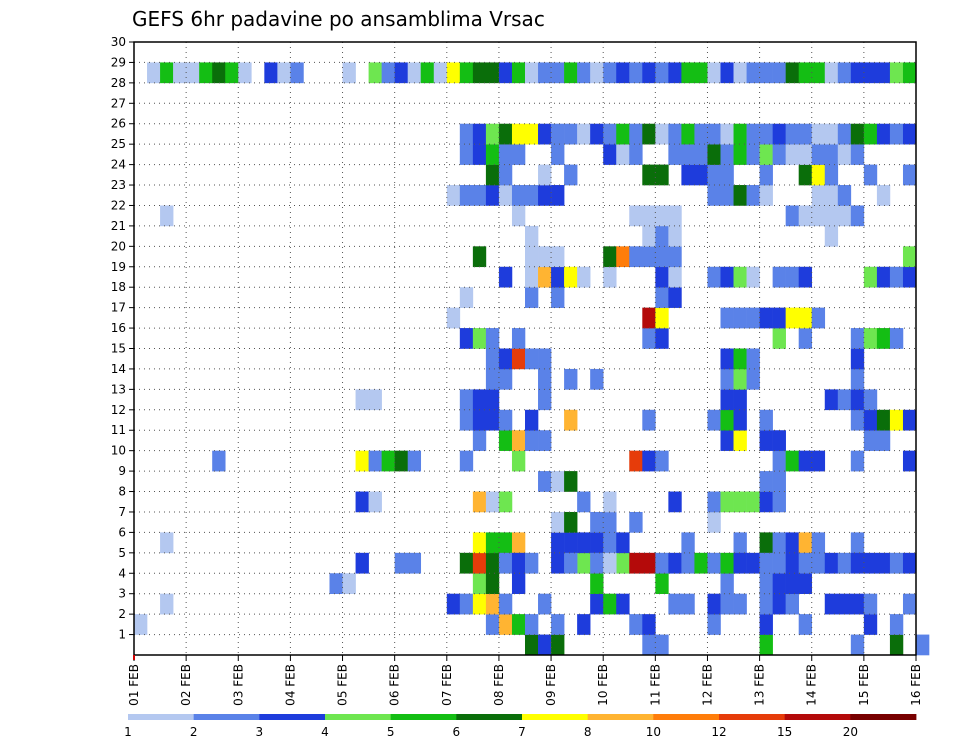 This screenshot has height=742, width=960. I want to click on x-tick-label: 14 FEB, so click(812, 685).